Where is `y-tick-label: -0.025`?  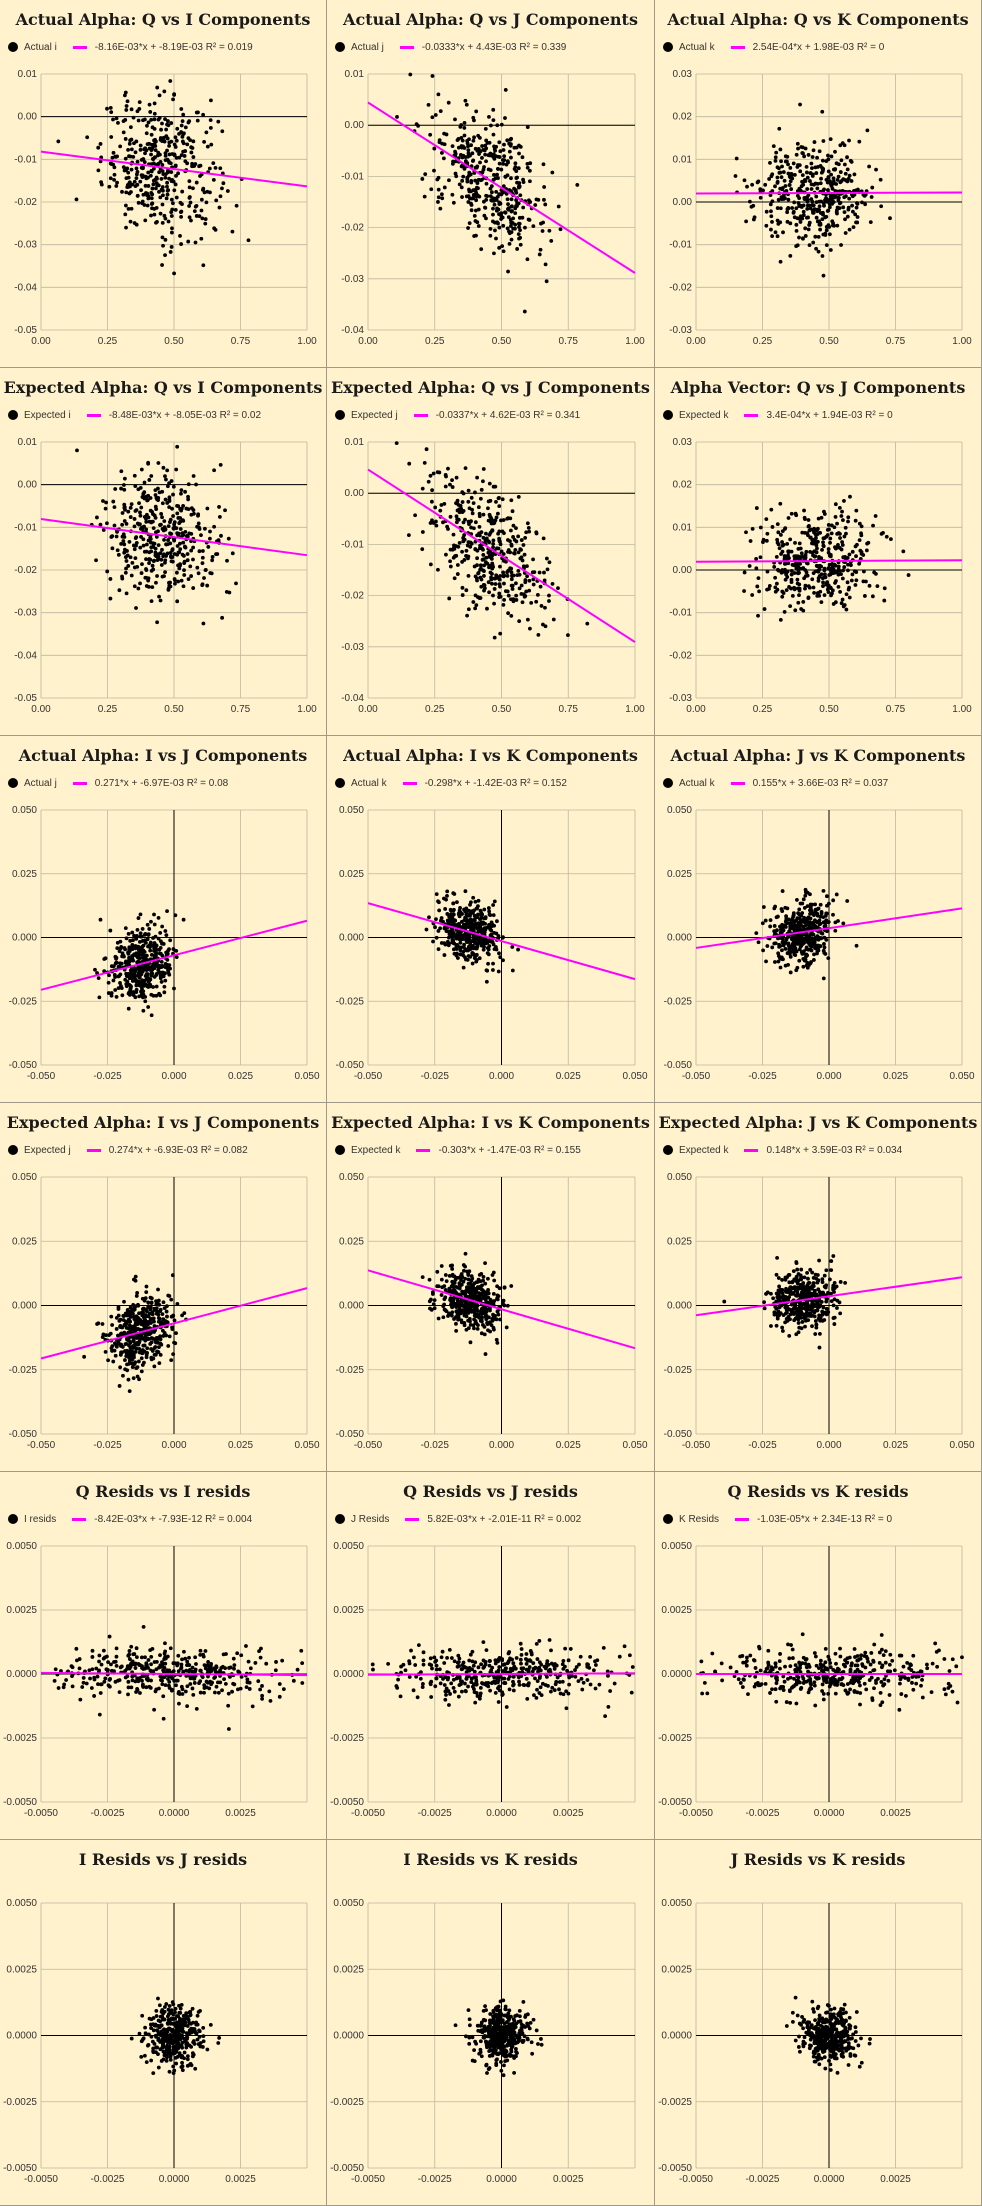 y-tick-label: -0.025 is located at coordinates (678, 1001).